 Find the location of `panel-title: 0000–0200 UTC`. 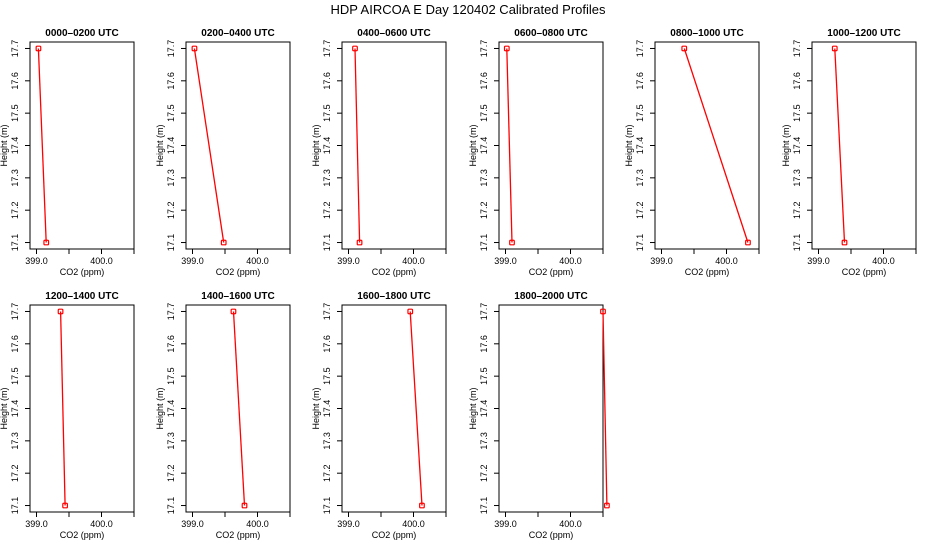

panel-title: 0000–0200 UTC is located at coordinates (81, 33).